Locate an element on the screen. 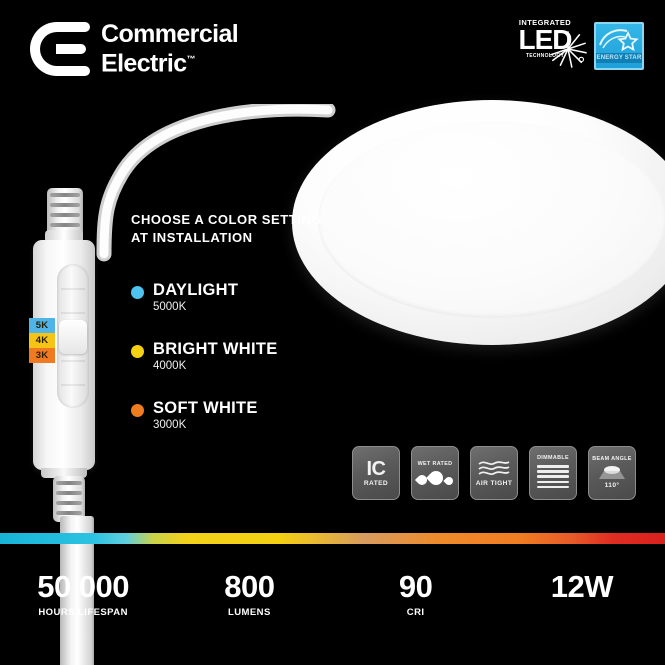  feature-badge-wet-rated: WET RATED is located at coordinates (435, 473).